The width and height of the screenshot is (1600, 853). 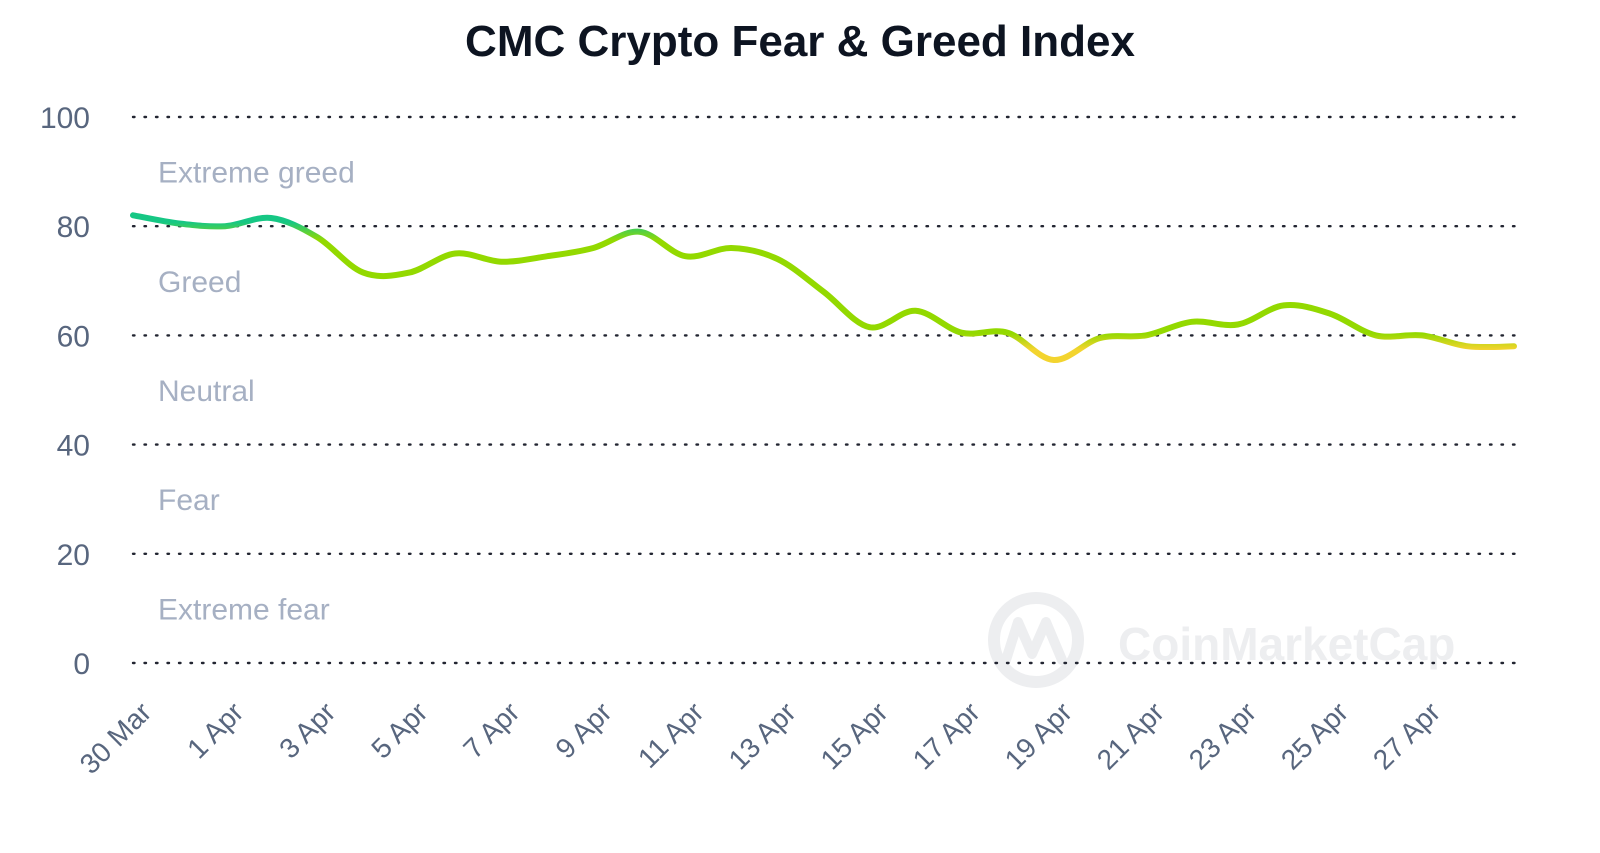 I want to click on x-tick-label: 13 Apr, so click(x=762, y=735).